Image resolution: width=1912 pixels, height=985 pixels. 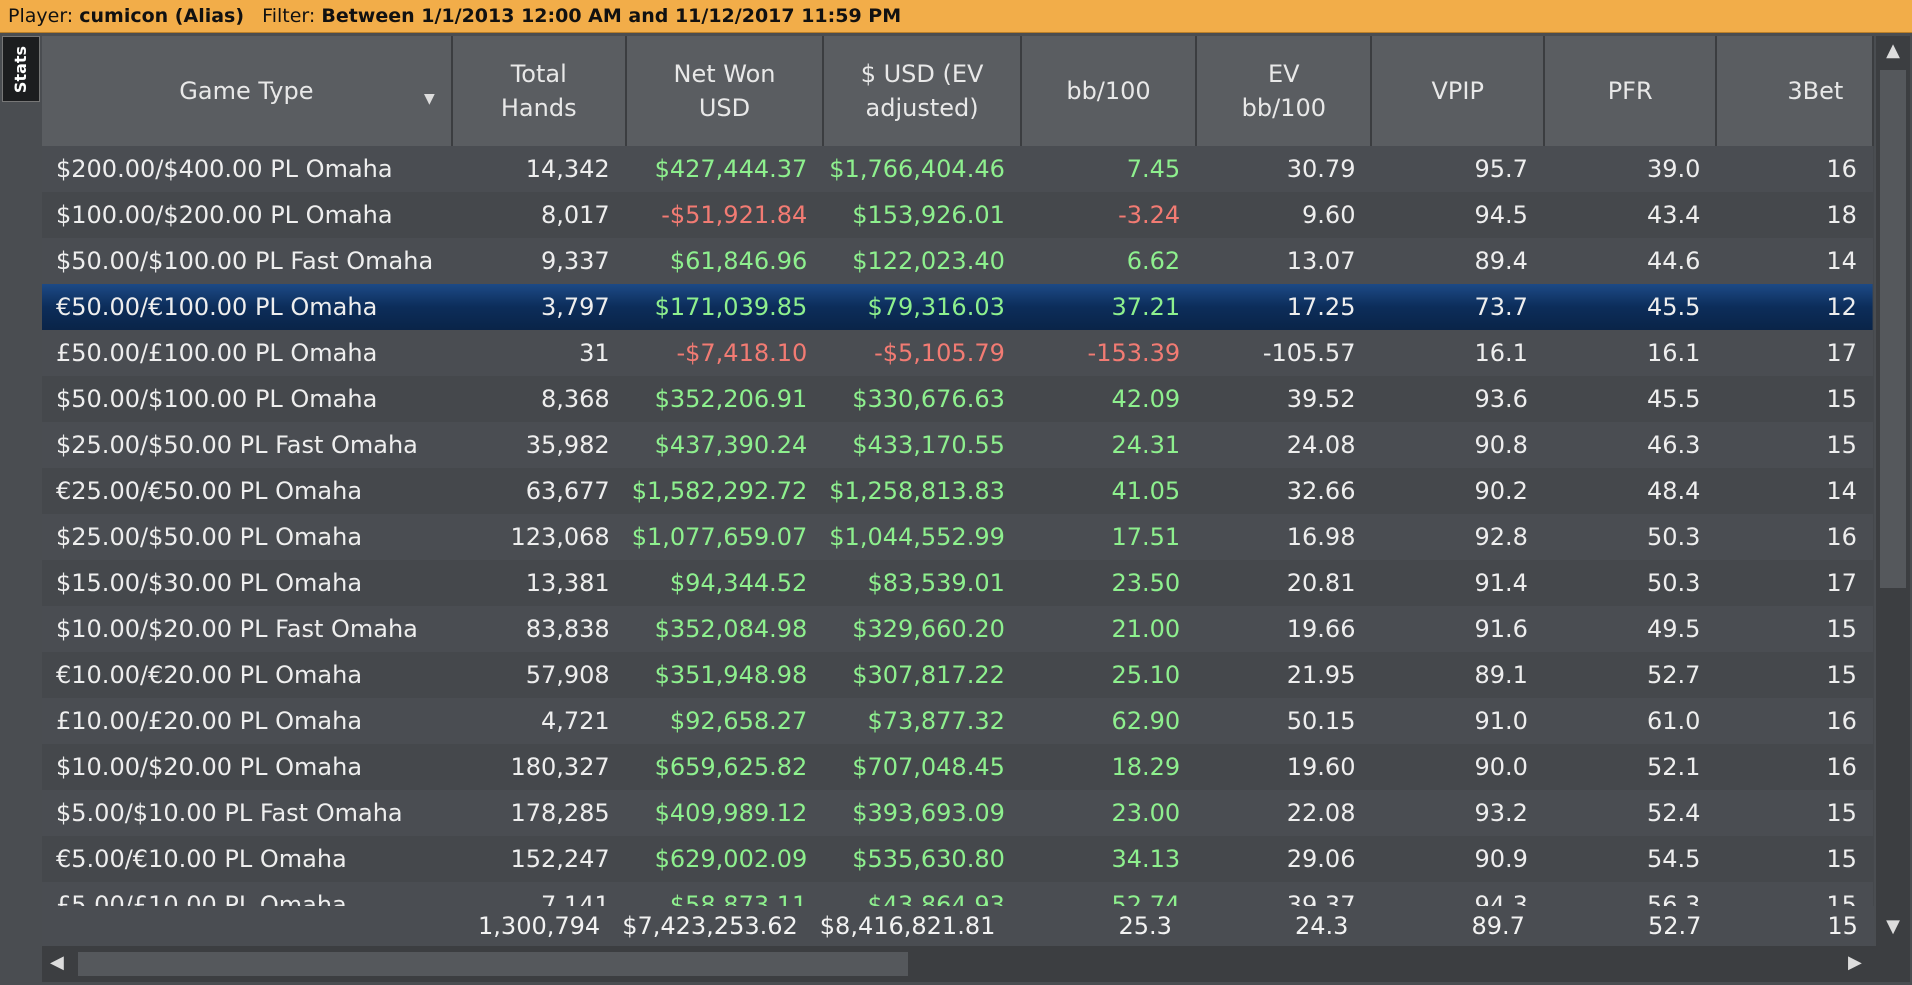 What do you see at coordinates (1673, 721) in the screenshot?
I see `pfr-cell: 61.0` at bounding box center [1673, 721].